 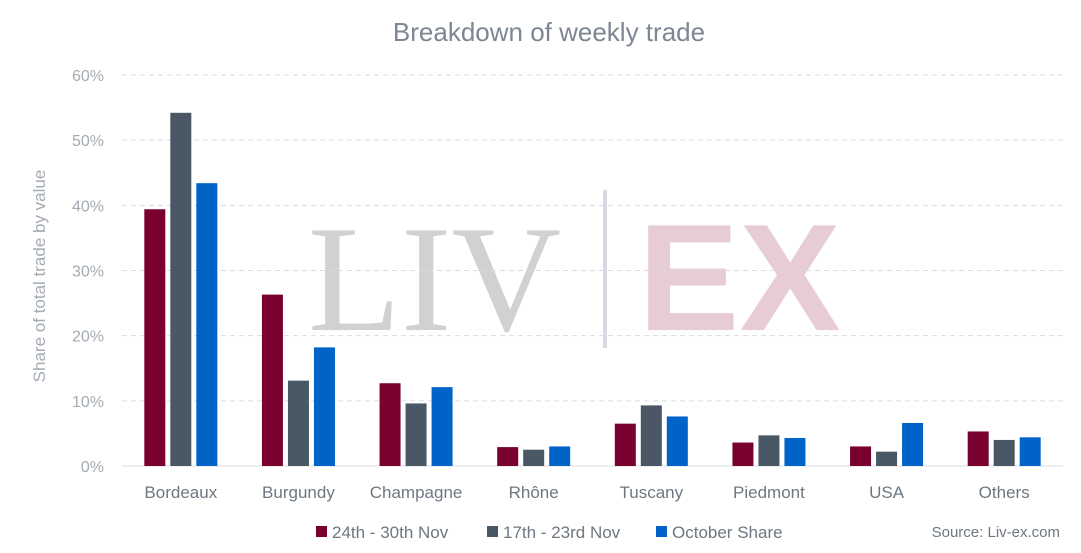 I want to click on y-tick-label: 10%, so click(x=88, y=402).